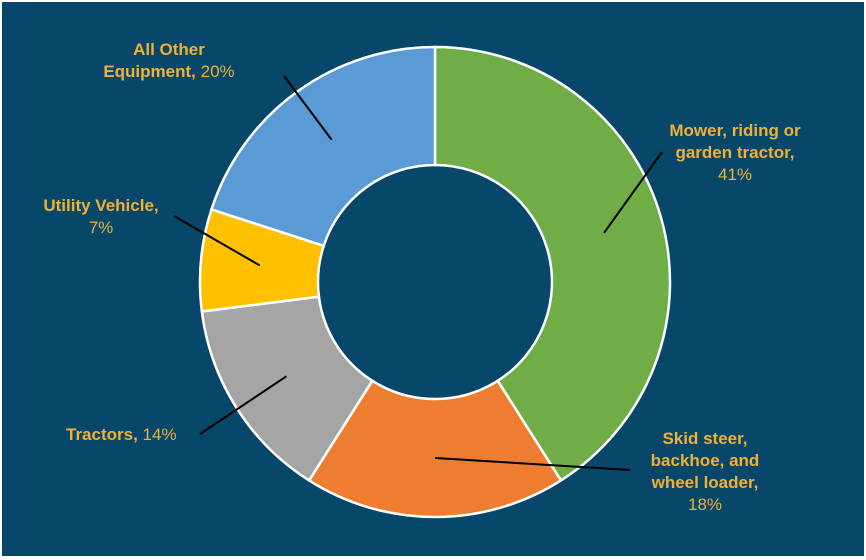 This screenshot has height=560, width=866. I want to click on label-skid-steer-name-2: backhoe, and, so click(705, 460).